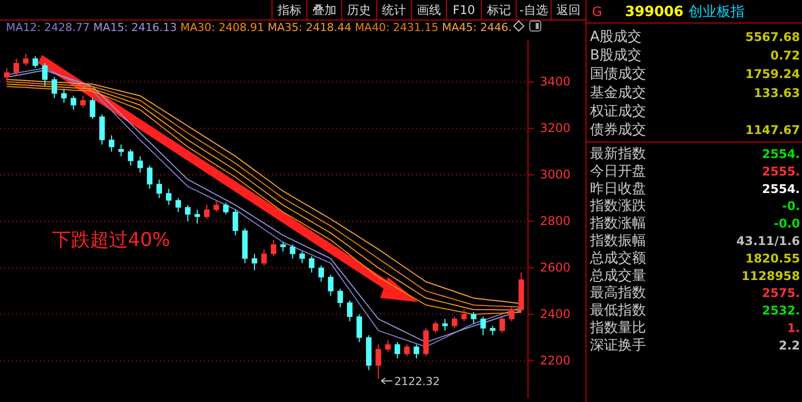  What do you see at coordinates (555, 175) in the screenshot?
I see `y-tick-label: 3000` at bounding box center [555, 175].